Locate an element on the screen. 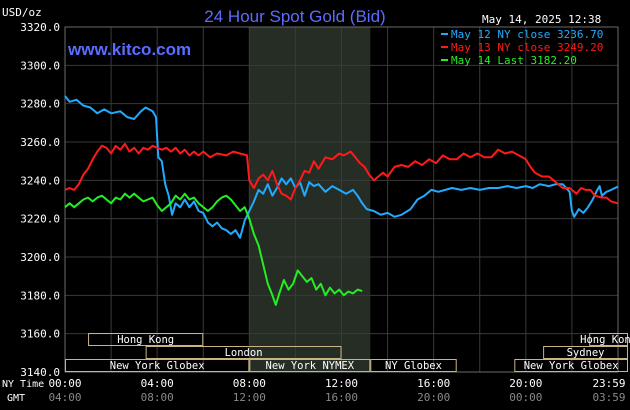 The height and width of the screenshot is (410, 630). y-tick-label: 3280.0 is located at coordinates (40, 104).